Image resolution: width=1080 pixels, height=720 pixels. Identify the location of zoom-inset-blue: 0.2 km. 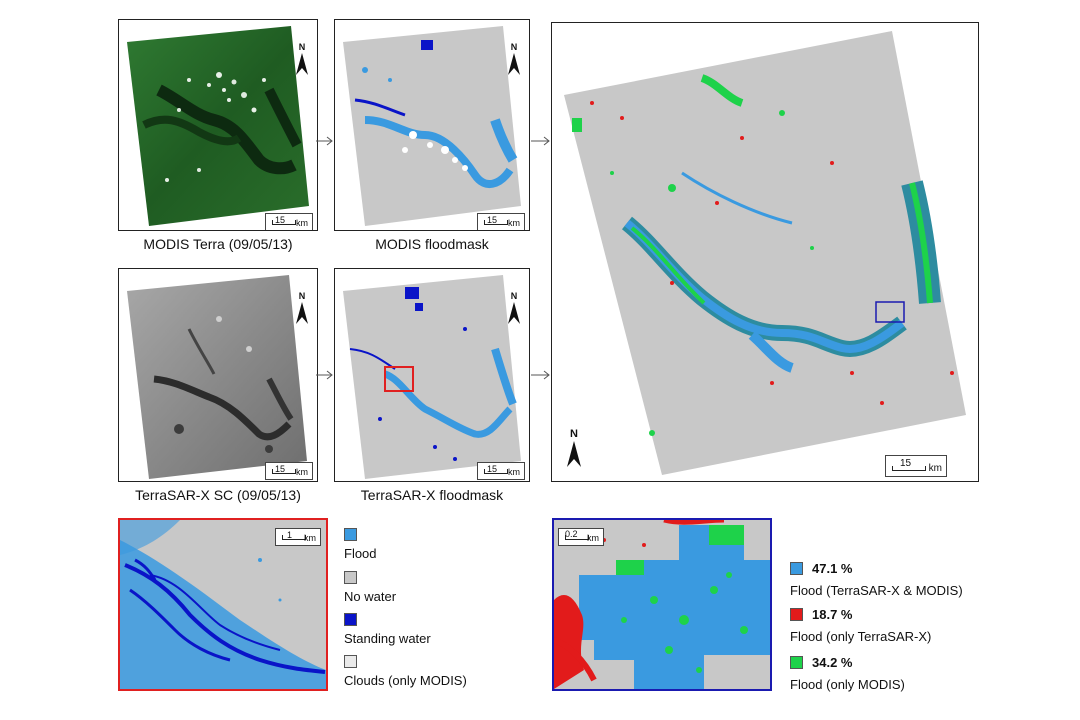
(662, 604).